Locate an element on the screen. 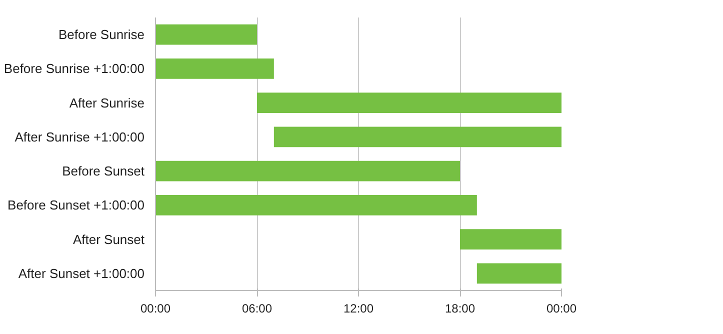 The height and width of the screenshot is (334, 723). y-tick-label: After Sunrise is located at coordinates (107, 102).